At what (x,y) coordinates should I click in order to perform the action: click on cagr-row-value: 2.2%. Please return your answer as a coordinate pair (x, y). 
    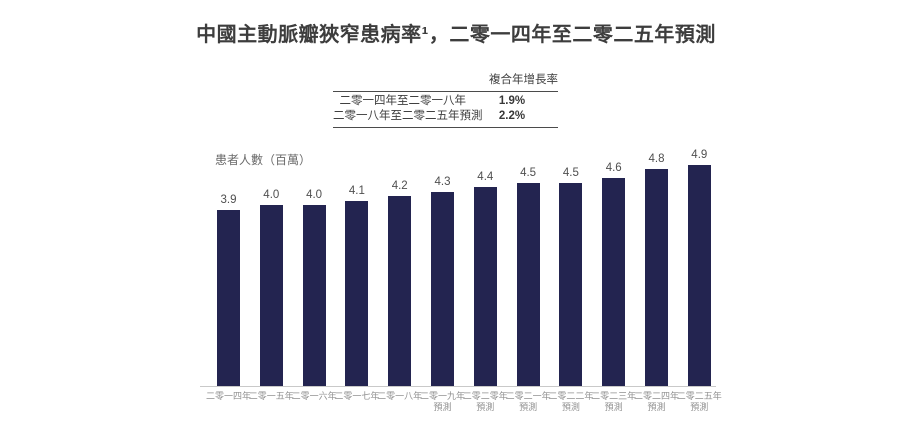
    Looking at the image, I should click on (512, 116).